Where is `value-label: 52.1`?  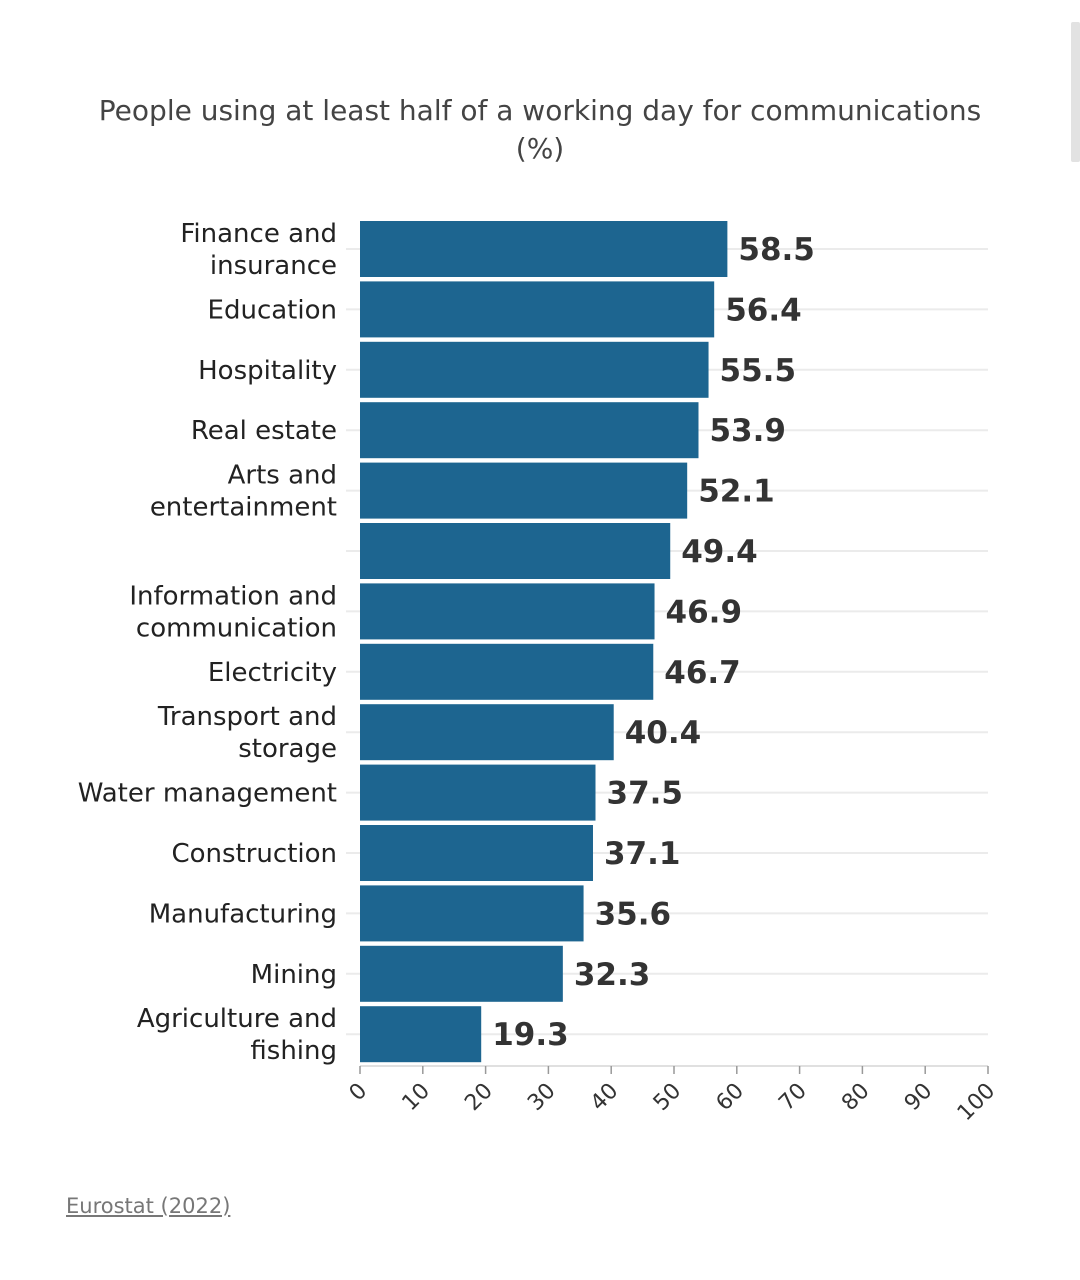
value-label: 52.1 is located at coordinates (736, 492).